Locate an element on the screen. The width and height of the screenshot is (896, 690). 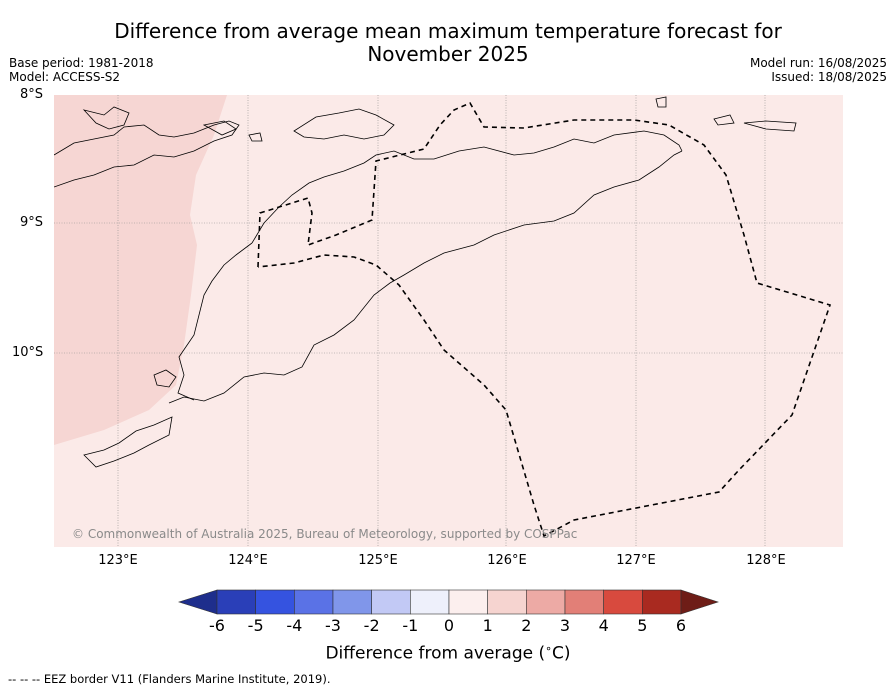
base-period: Base period: 1981-2018 is located at coordinates (81, 63).